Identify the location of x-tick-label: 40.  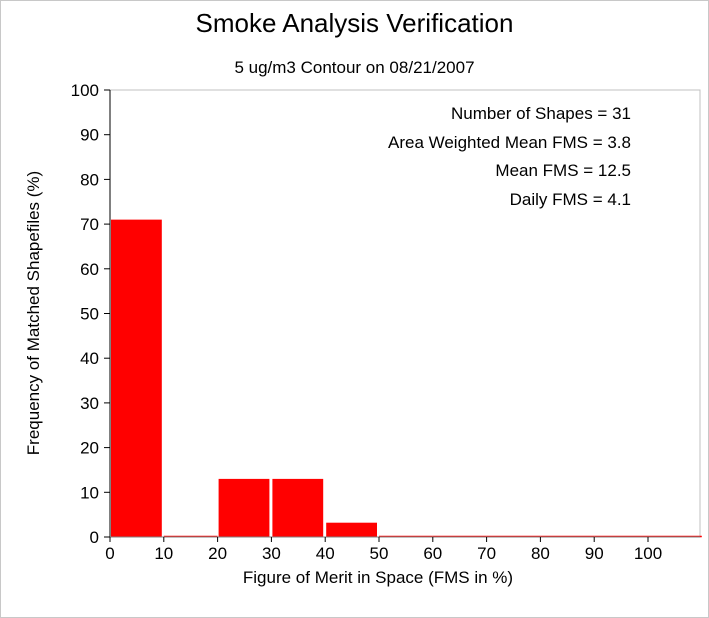
(325, 553).